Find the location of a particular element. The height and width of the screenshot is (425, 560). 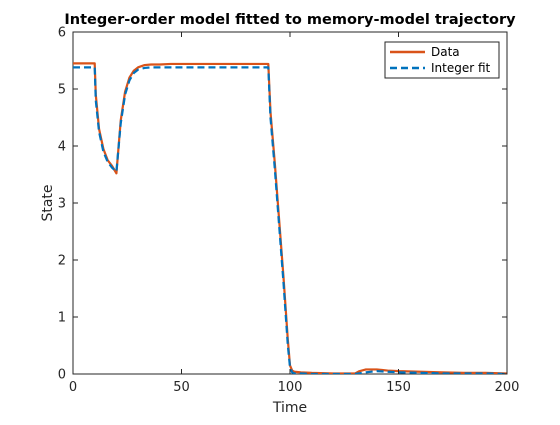

x-axis-label: Time is located at coordinates (289, 408).